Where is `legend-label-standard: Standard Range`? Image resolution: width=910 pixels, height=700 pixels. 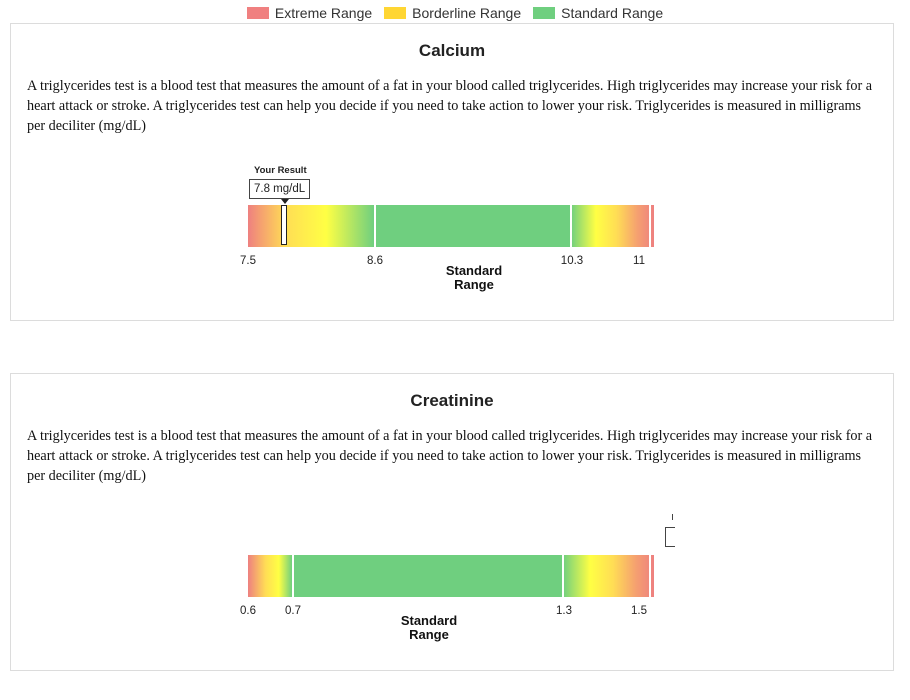
legend-label-standard: Standard Range is located at coordinates (612, 13).